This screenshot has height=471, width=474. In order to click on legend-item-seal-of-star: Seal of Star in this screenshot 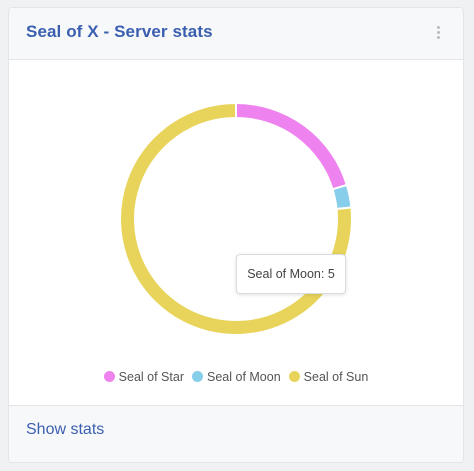, I will do `click(143, 377)`.